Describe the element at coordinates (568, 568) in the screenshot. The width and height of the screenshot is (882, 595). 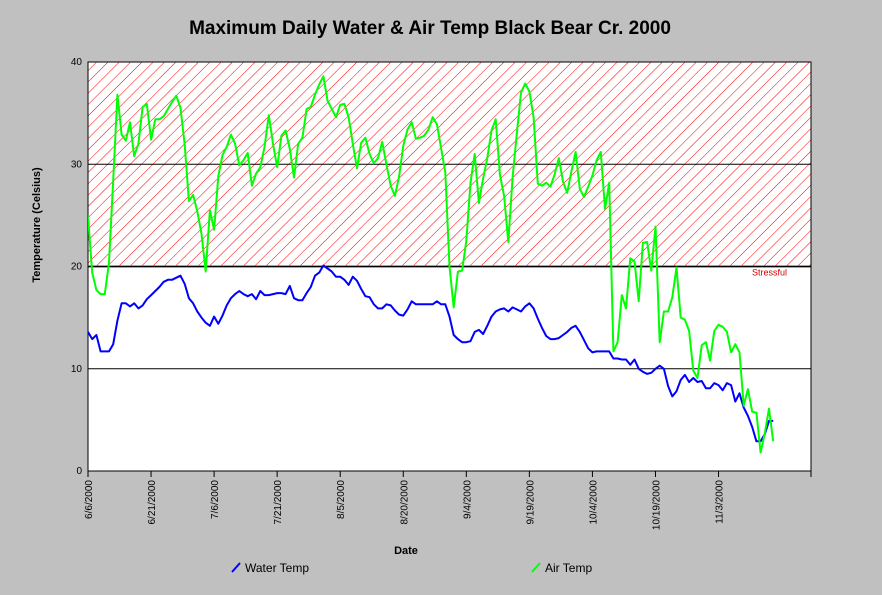
I see `legend-label: Air Temp` at that location.